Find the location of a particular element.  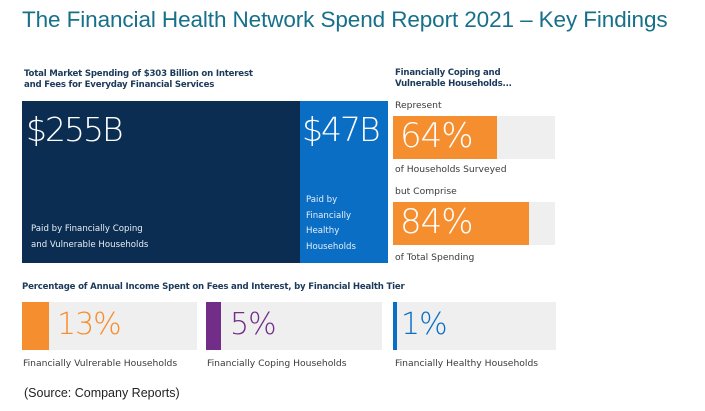

tier-label-vulnerable: Financially Vulrerable Households is located at coordinates (100, 363).